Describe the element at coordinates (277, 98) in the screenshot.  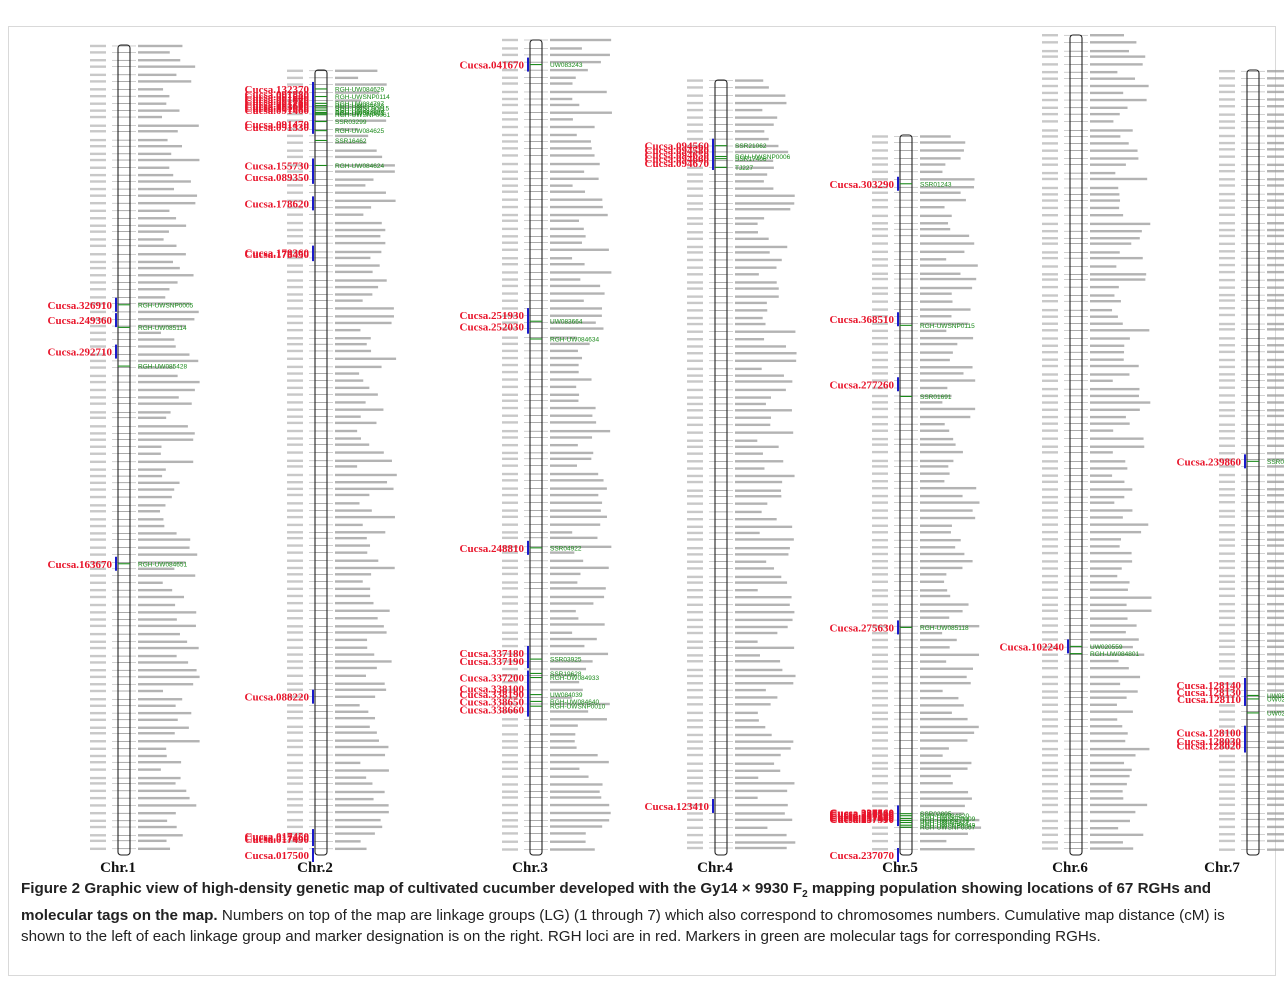
I see `rgh-label: Cucsa.091840` at that location.